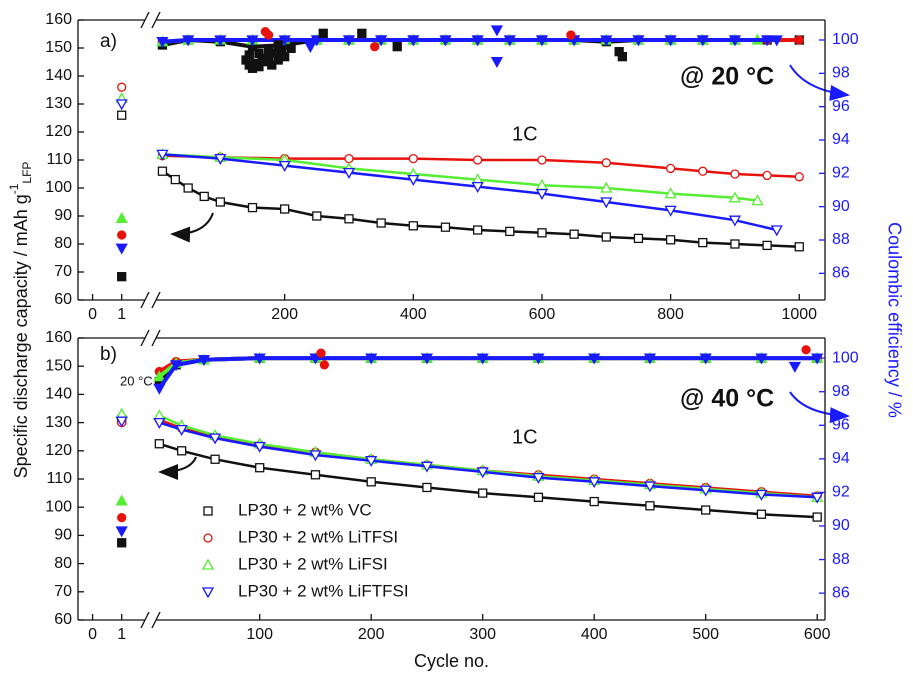 This screenshot has width=913, height=675. What do you see at coordinates (482, 634) in the screenshot?
I see `x-tick-label: 300` at bounding box center [482, 634].